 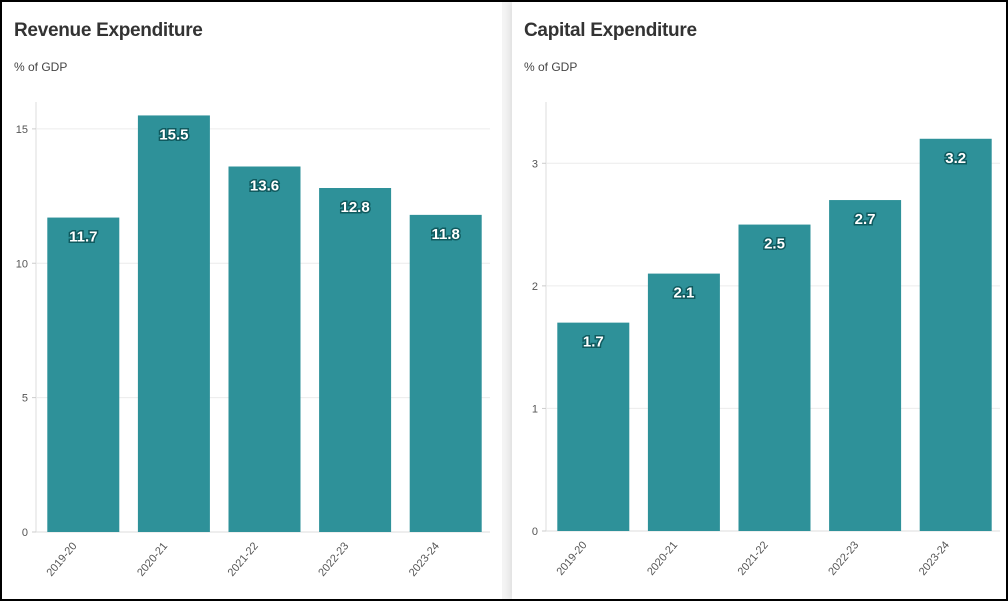 What do you see at coordinates (610, 30) in the screenshot?
I see `chart-title: Capital Expenditure` at bounding box center [610, 30].